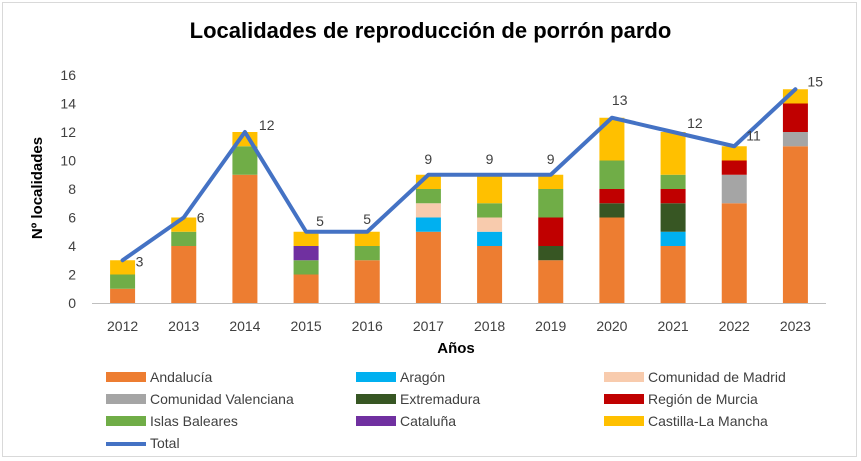  What do you see at coordinates (68, 104) in the screenshot?
I see `y-tick-label: 14` at bounding box center [68, 104].